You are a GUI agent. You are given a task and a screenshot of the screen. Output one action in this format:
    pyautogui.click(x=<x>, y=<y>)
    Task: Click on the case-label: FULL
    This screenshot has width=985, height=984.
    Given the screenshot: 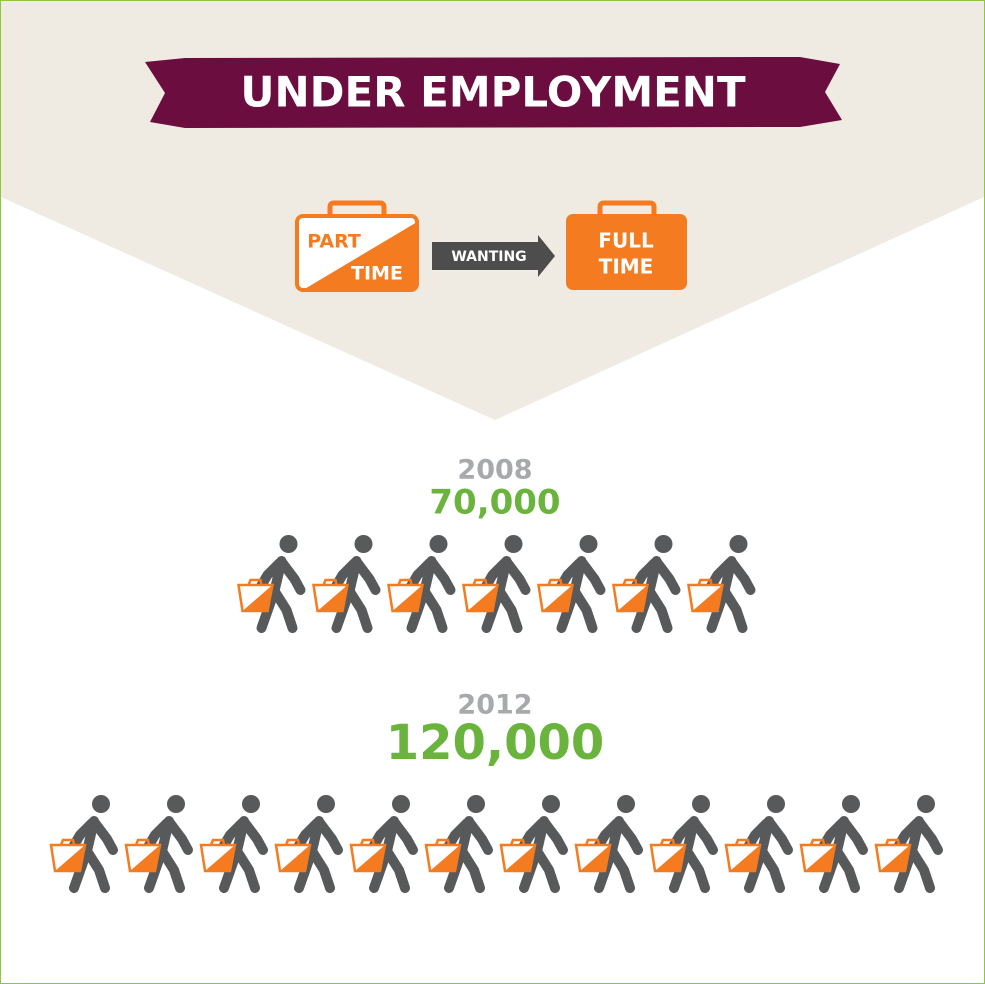 What is the action you would take?
    pyautogui.click(x=626, y=241)
    